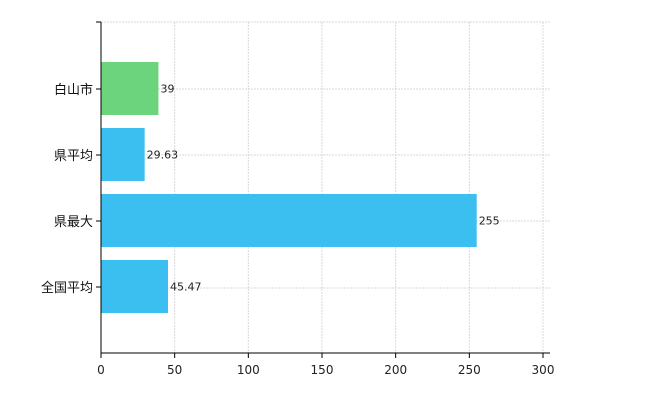 This screenshot has width=650, height=400. What do you see at coordinates (322, 370) in the screenshot?
I see `x-tick-label: 150` at bounding box center [322, 370].